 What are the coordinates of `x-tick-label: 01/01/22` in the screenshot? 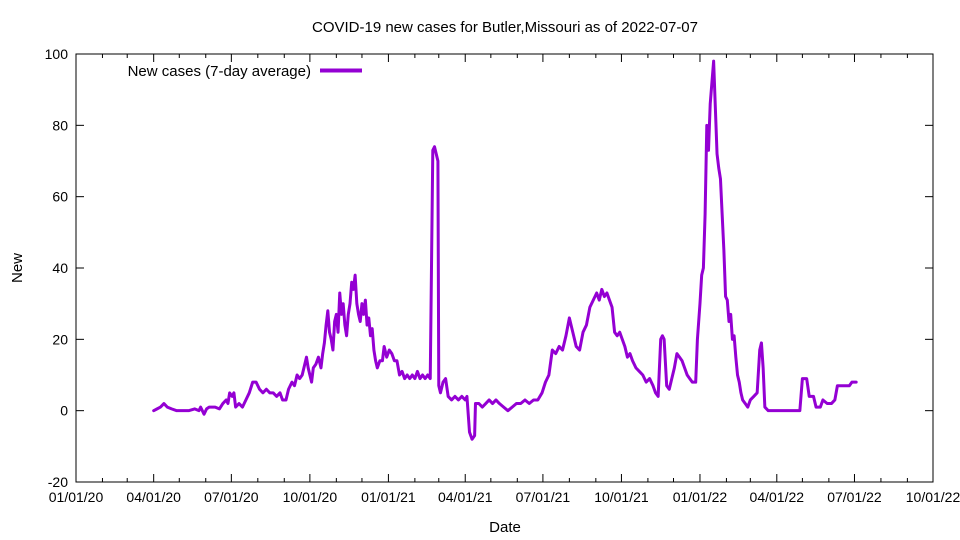 It's located at (700, 497).